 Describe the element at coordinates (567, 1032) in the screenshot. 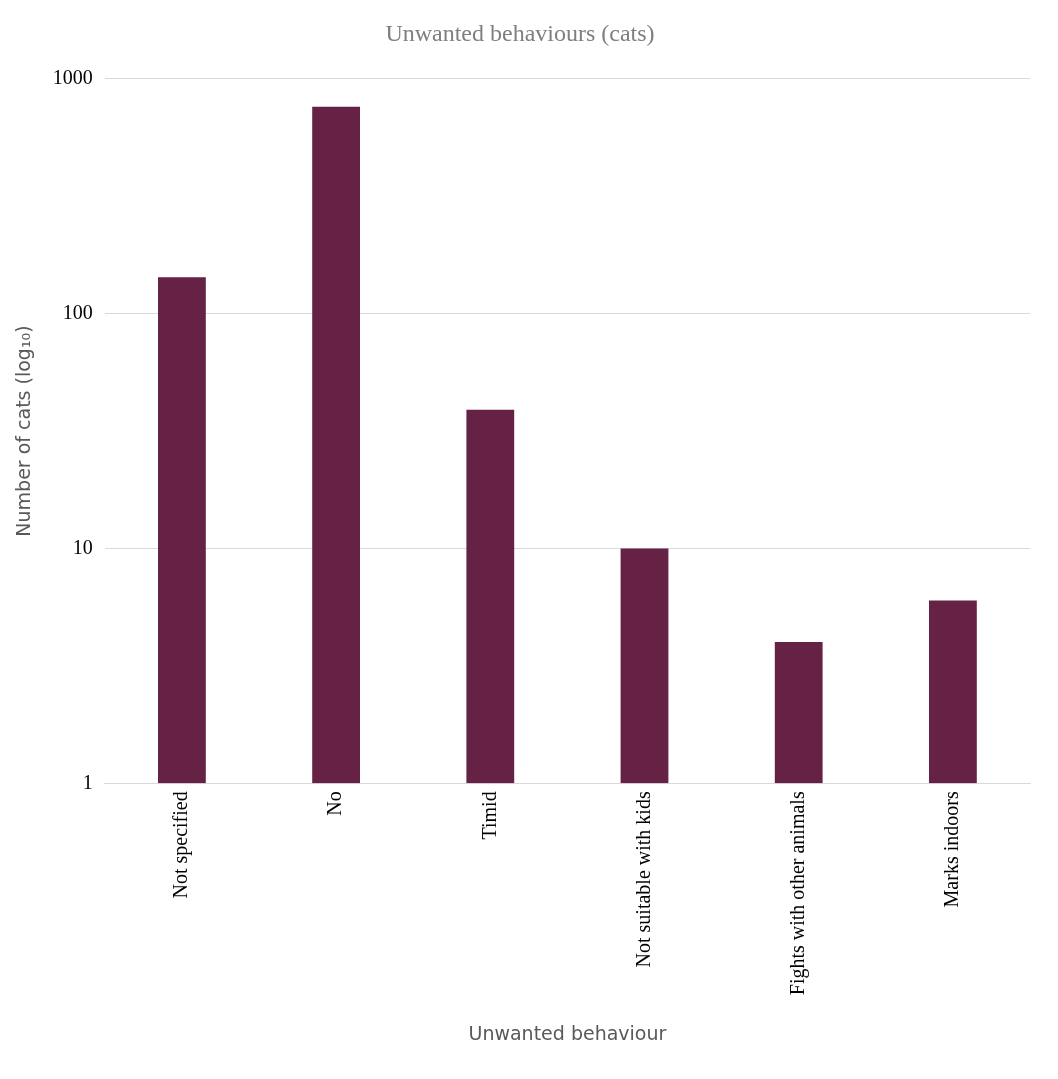

I see `x-axis-title: Unwanted behaviour` at that location.